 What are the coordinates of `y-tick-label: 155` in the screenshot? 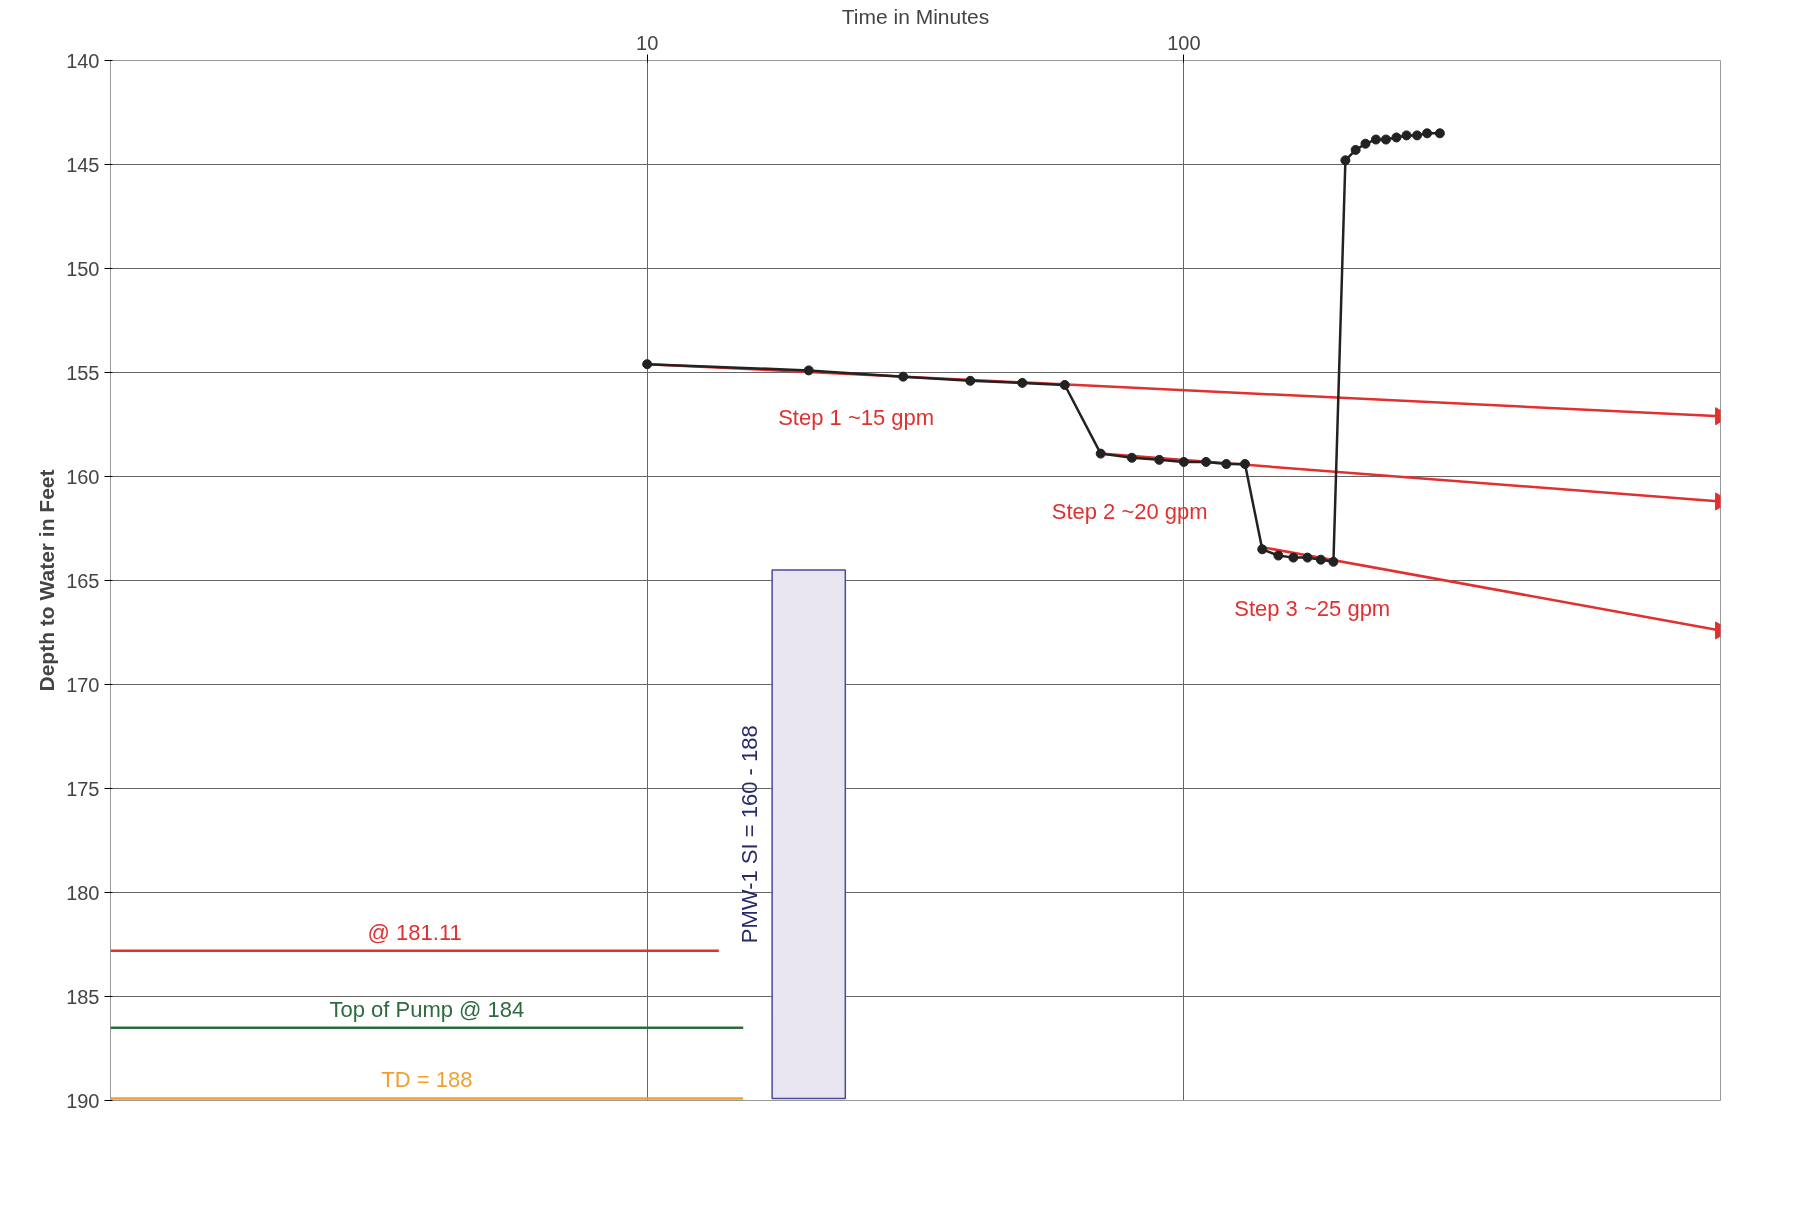 It's located at (83, 372).